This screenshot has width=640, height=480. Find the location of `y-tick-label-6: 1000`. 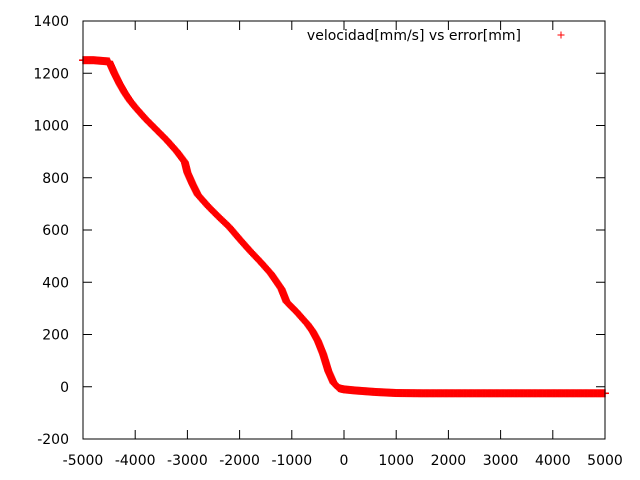

y-tick-label-6: 1000 is located at coordinates (51, 127).